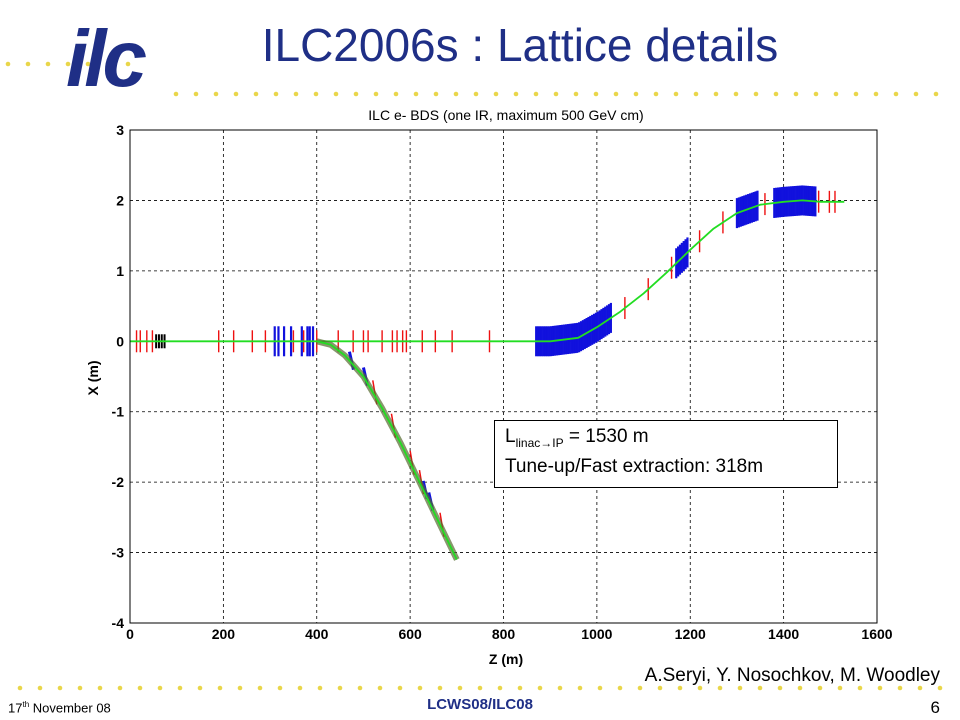  Describe the element at coordinates (118, 623) in the screenshot. I see `y-tick-label: -4` at that location.